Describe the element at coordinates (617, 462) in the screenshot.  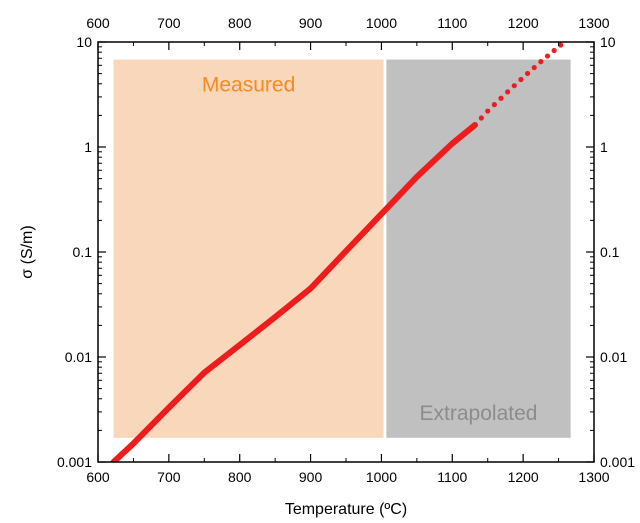
I see `y-tick-label-right: 0.001` at that location.